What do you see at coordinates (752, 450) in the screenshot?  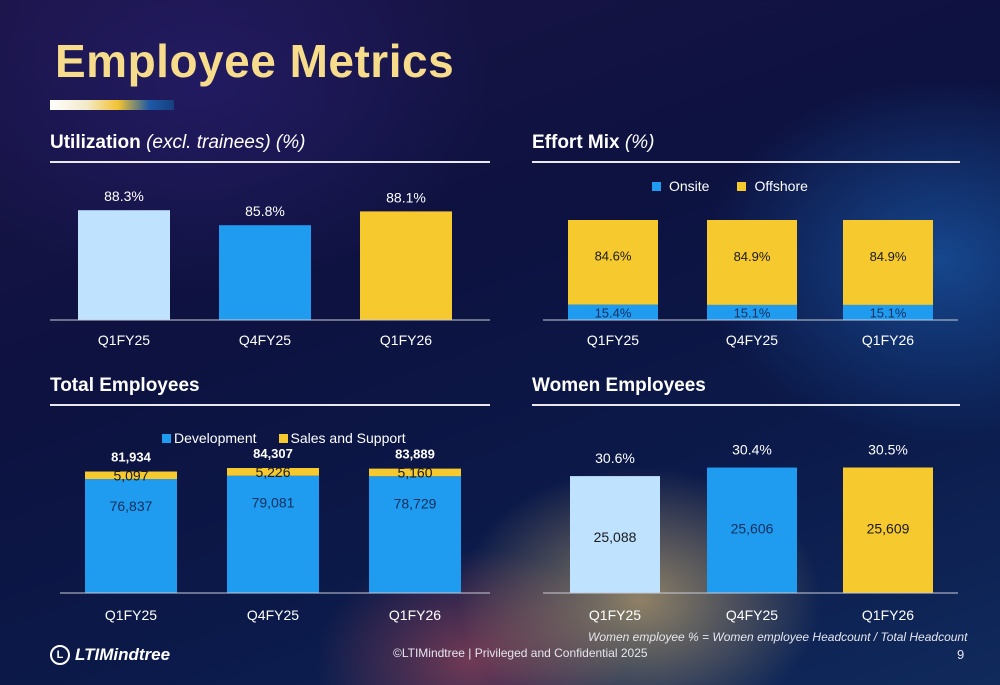 I see `women-pct-label-q4fy25: 30.4%` at bounding box center [752, 450].